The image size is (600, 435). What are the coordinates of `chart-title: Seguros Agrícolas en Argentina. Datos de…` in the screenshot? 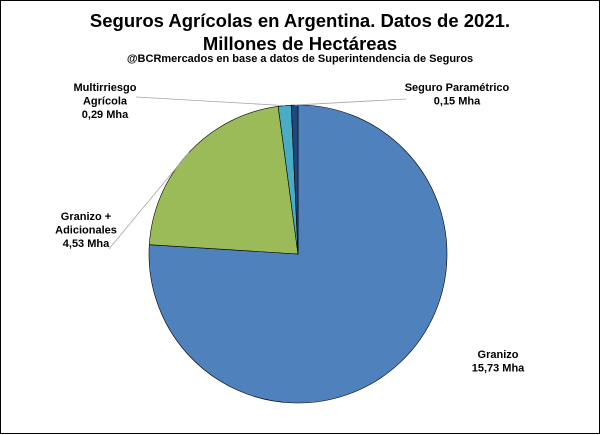 It's located at (300, 32).